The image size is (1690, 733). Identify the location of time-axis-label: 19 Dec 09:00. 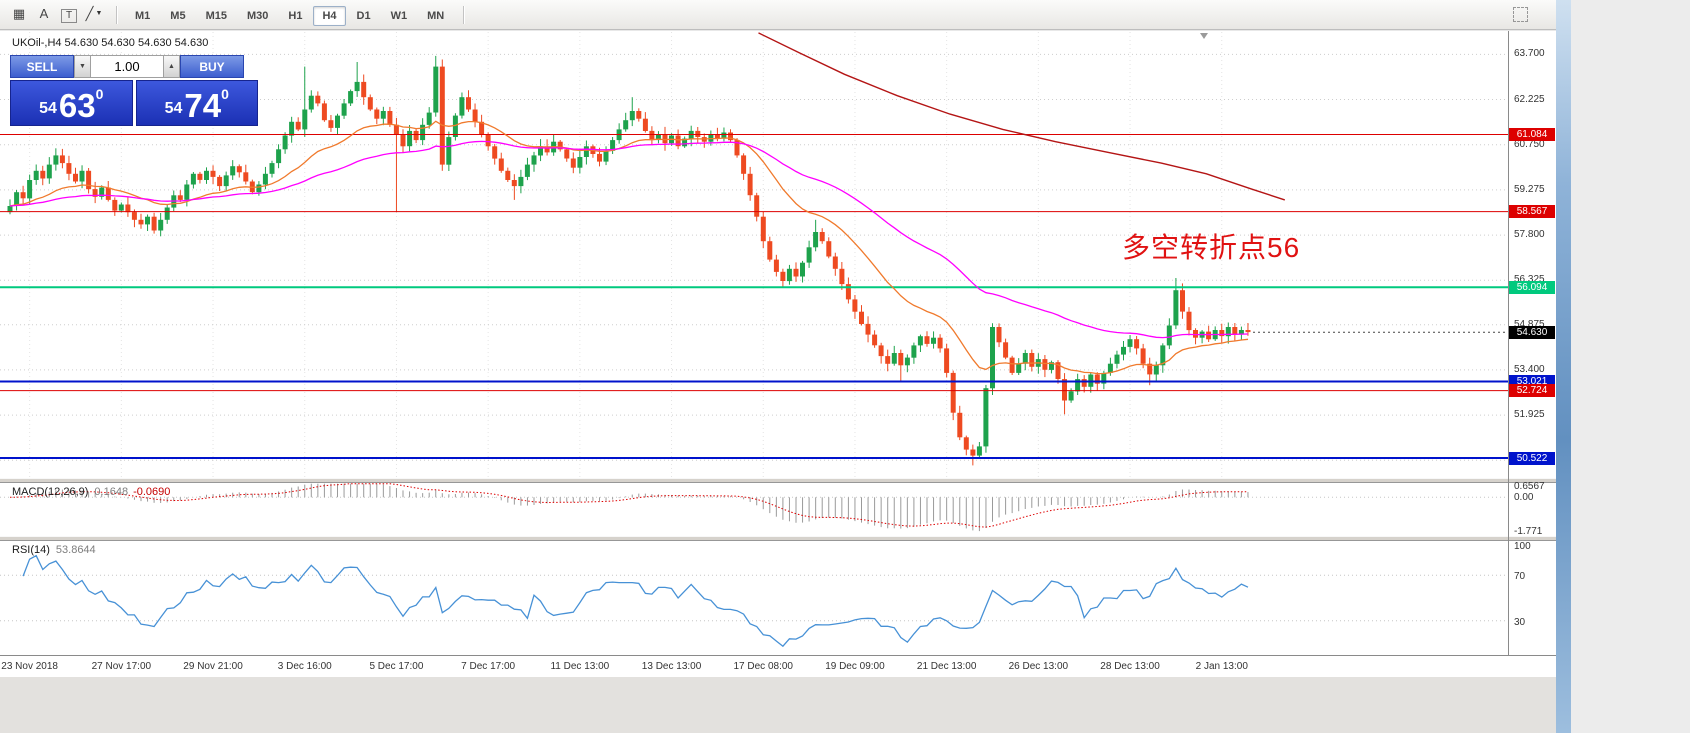
(855, 666).